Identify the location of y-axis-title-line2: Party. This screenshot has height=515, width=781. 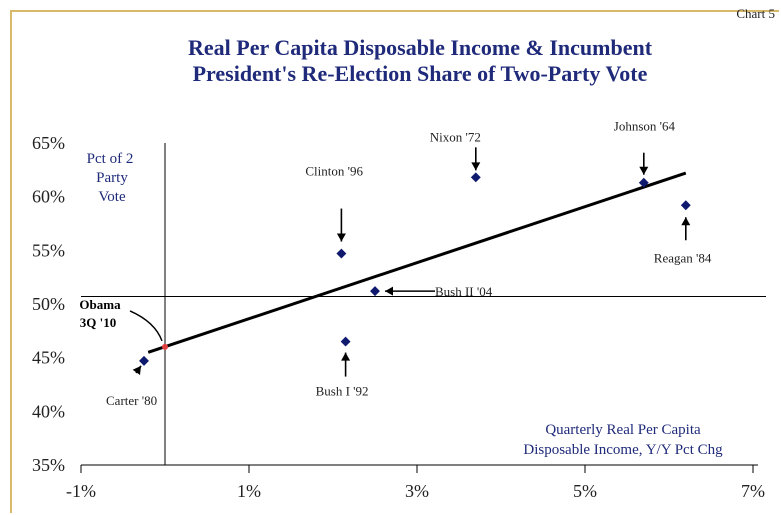
(112, 178).